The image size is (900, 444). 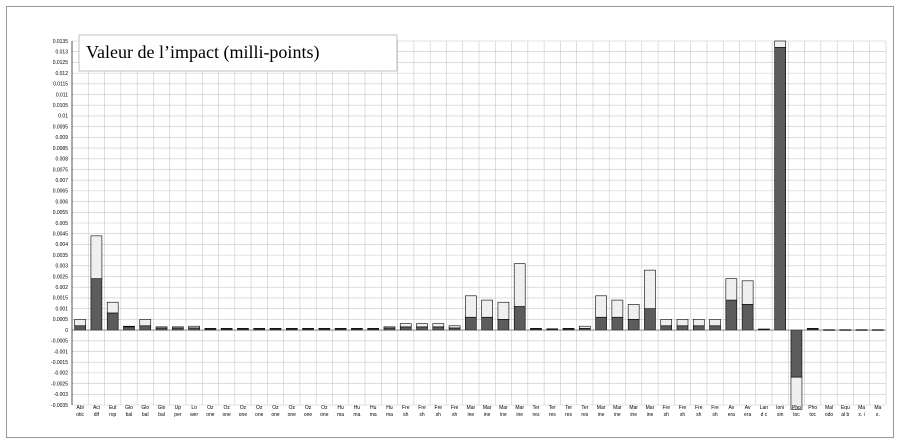 I want to click on x-category-label: otic, so click(x=80, y=415).